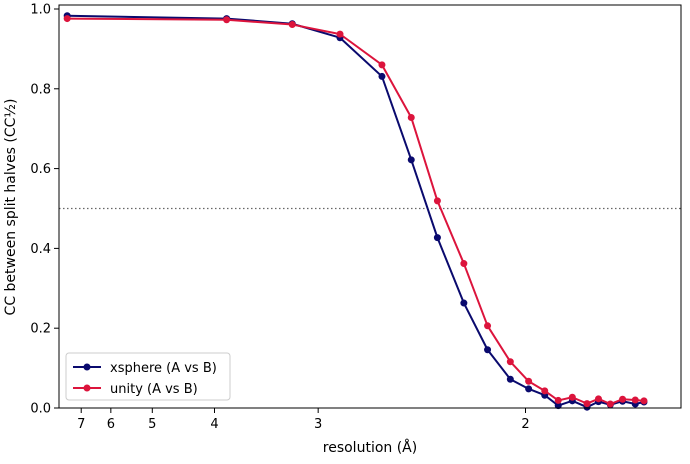 The width and height of the screenshot is (690, 464). I want to click on legend-box, so click(148, 376).